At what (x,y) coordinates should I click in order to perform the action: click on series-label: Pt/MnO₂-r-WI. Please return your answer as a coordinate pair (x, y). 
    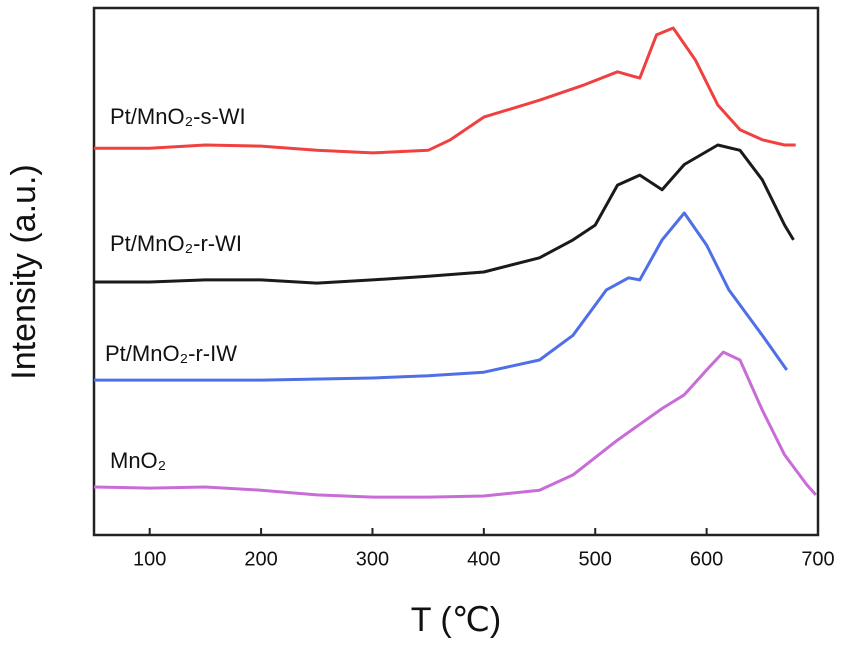
    Looking at the image, I should click on (176, 243).